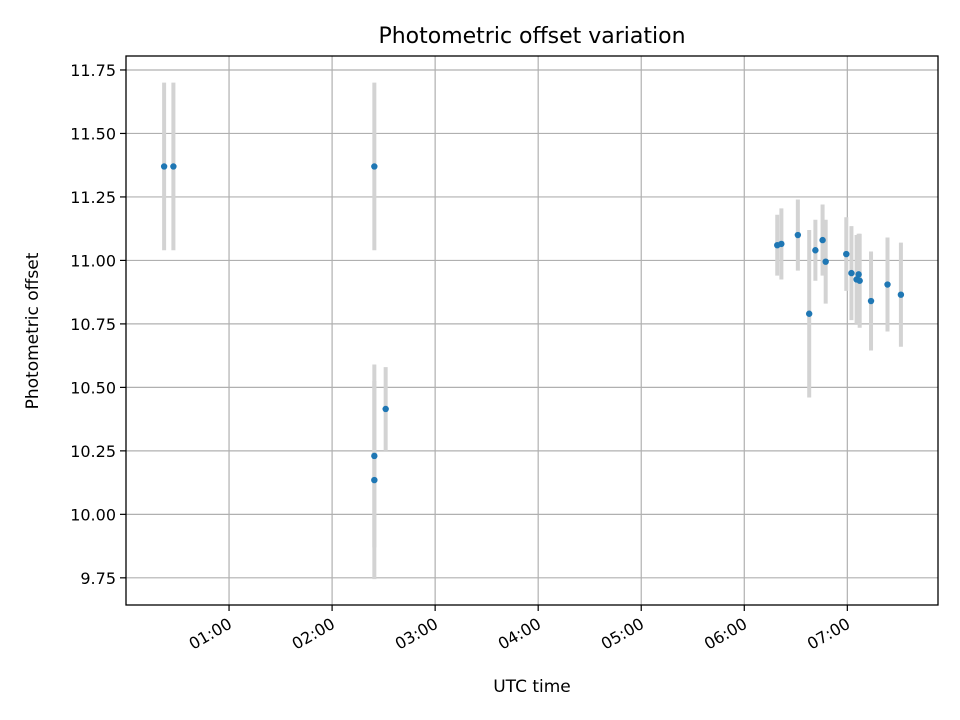 This screenshot has width=960, height=720. I want to click on y-tick-label: 10.25, so click(93, 451).